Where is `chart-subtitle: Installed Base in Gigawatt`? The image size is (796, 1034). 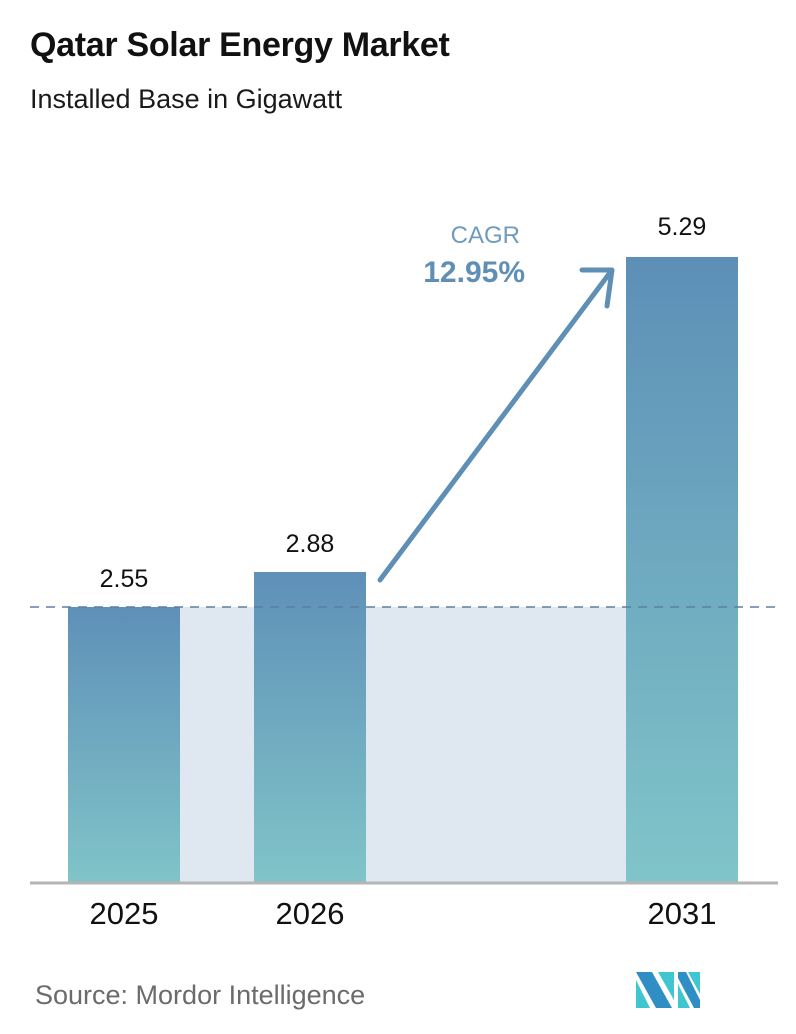
chart-subtitle: Installed Base in Gigawatt is located at coordinates (186, 99).